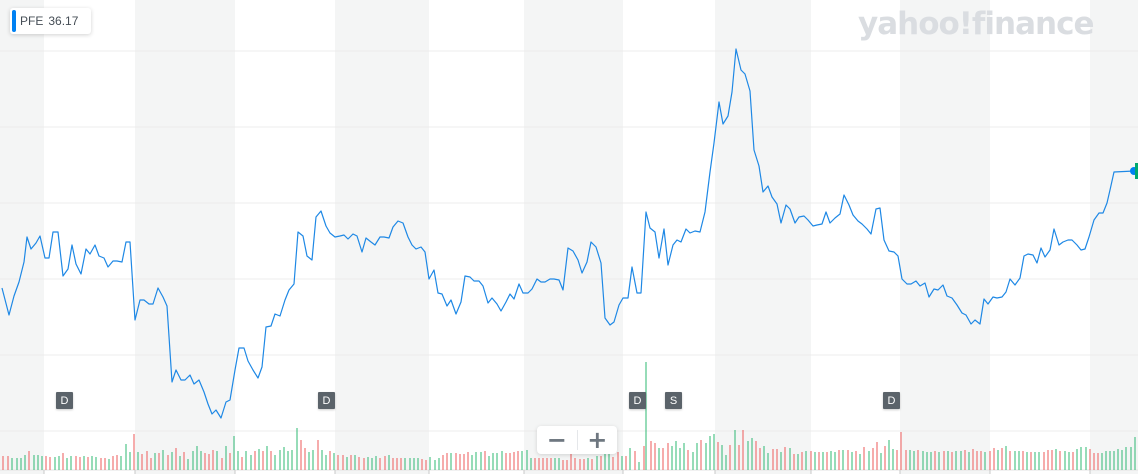 Image resolution: width=1138 pixels, height=474 pixels. Describe the element at coordinates (1136, 171) in the screenshot. I see `last-price-tag-edge` at that location.